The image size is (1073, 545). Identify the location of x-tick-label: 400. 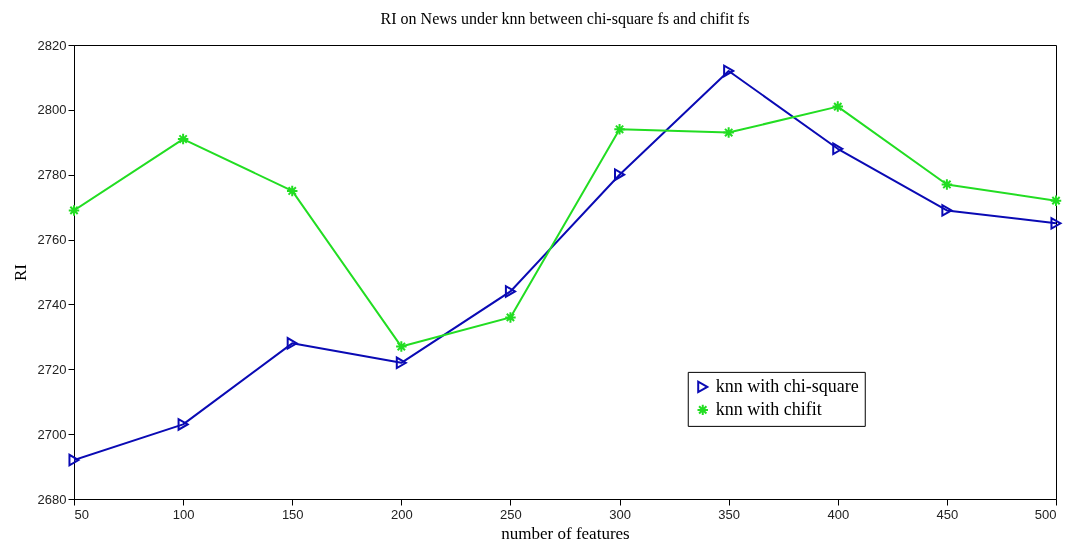
(838, 514).